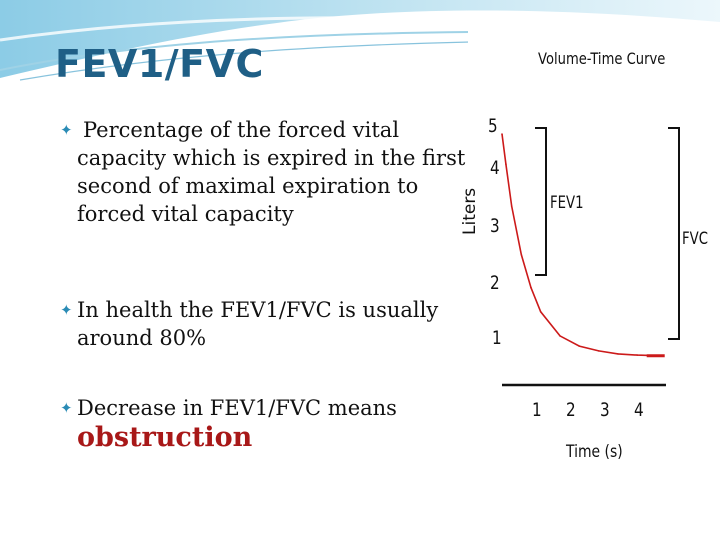  Describe the element at coordinates (567, 203) in the screenshot. I see `fev1-label: FEV1` at that location.